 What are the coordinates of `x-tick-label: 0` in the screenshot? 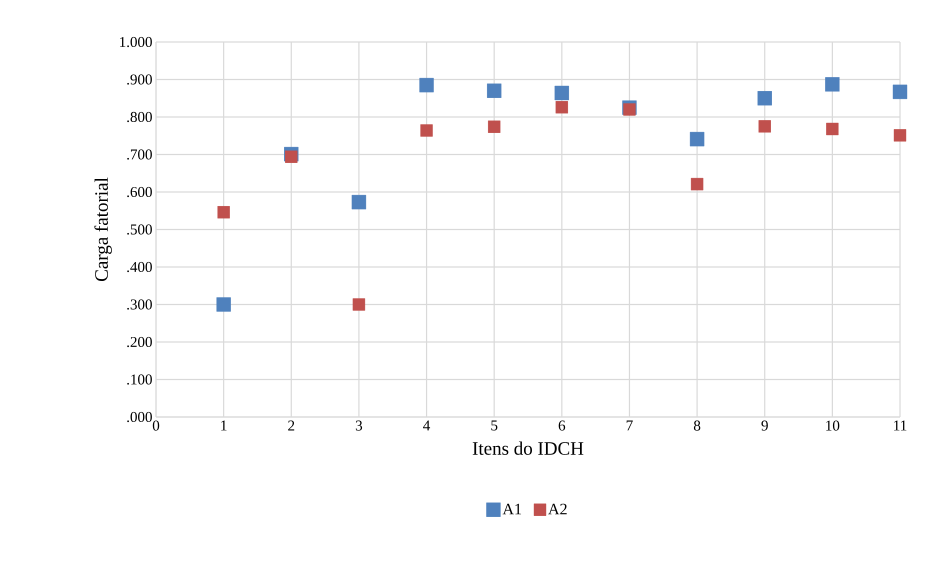 It's located at (156, 425).